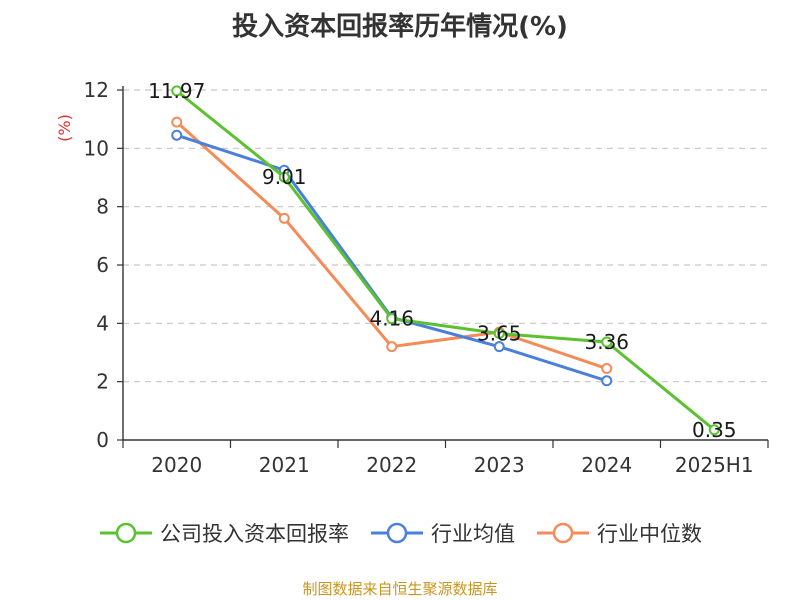 The image size is (800, 600). I want to click on legend-label: 行业中位数, so click(649, 534).